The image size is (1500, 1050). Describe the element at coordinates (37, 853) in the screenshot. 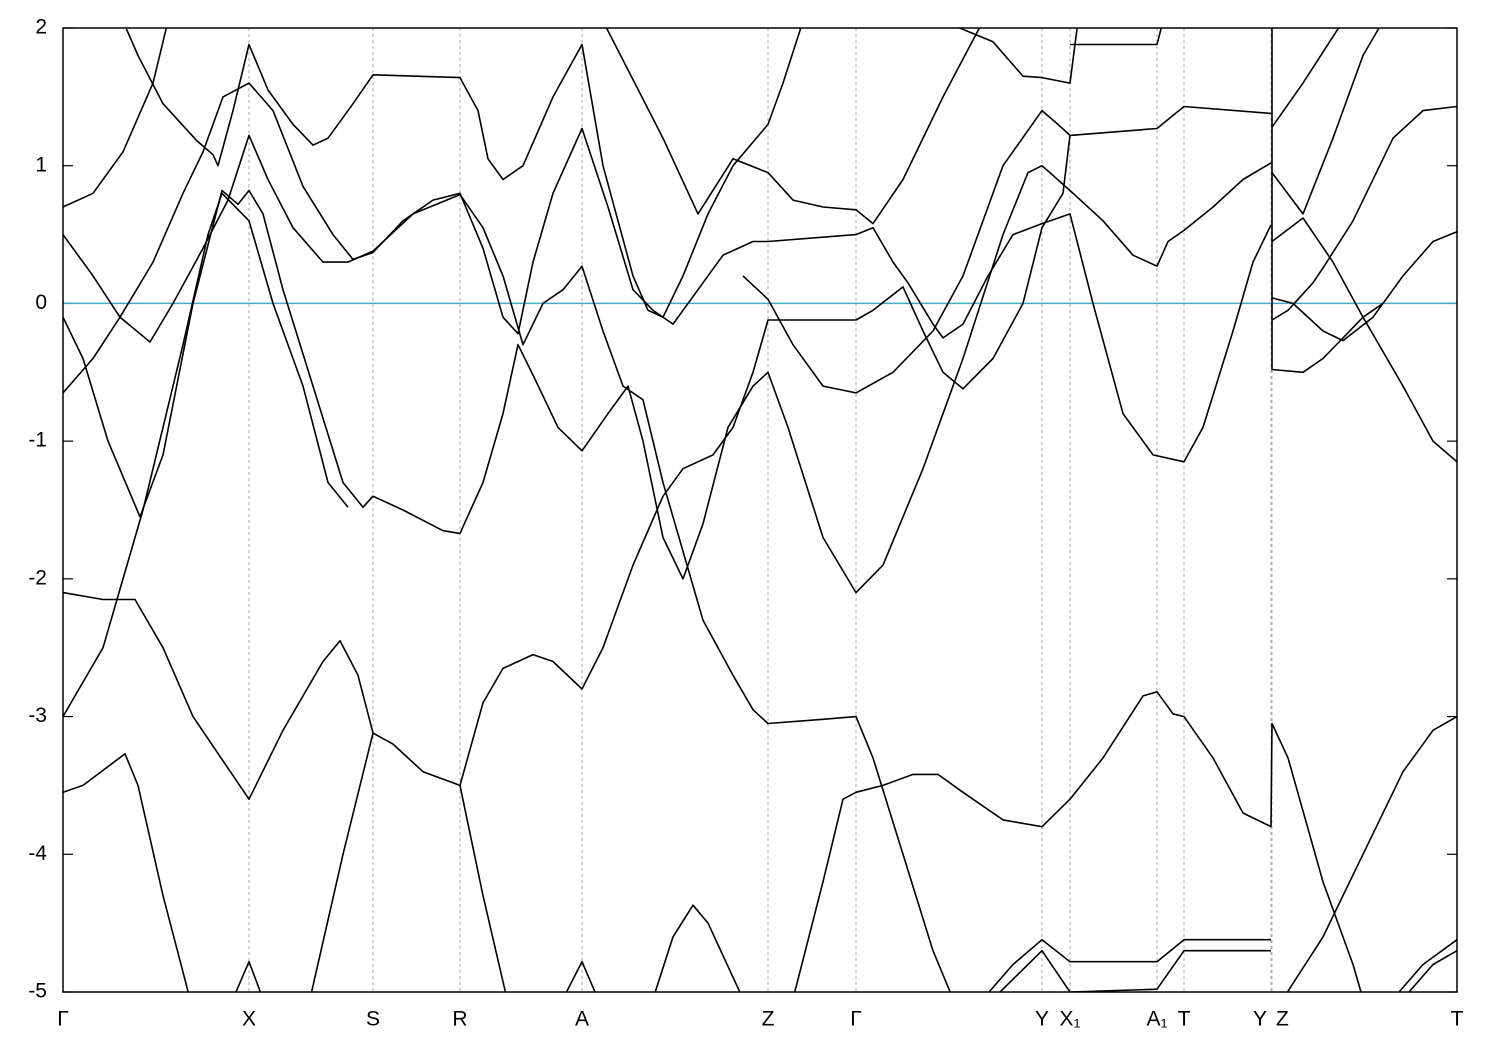

I see `y-tick-label: -4` at that location.